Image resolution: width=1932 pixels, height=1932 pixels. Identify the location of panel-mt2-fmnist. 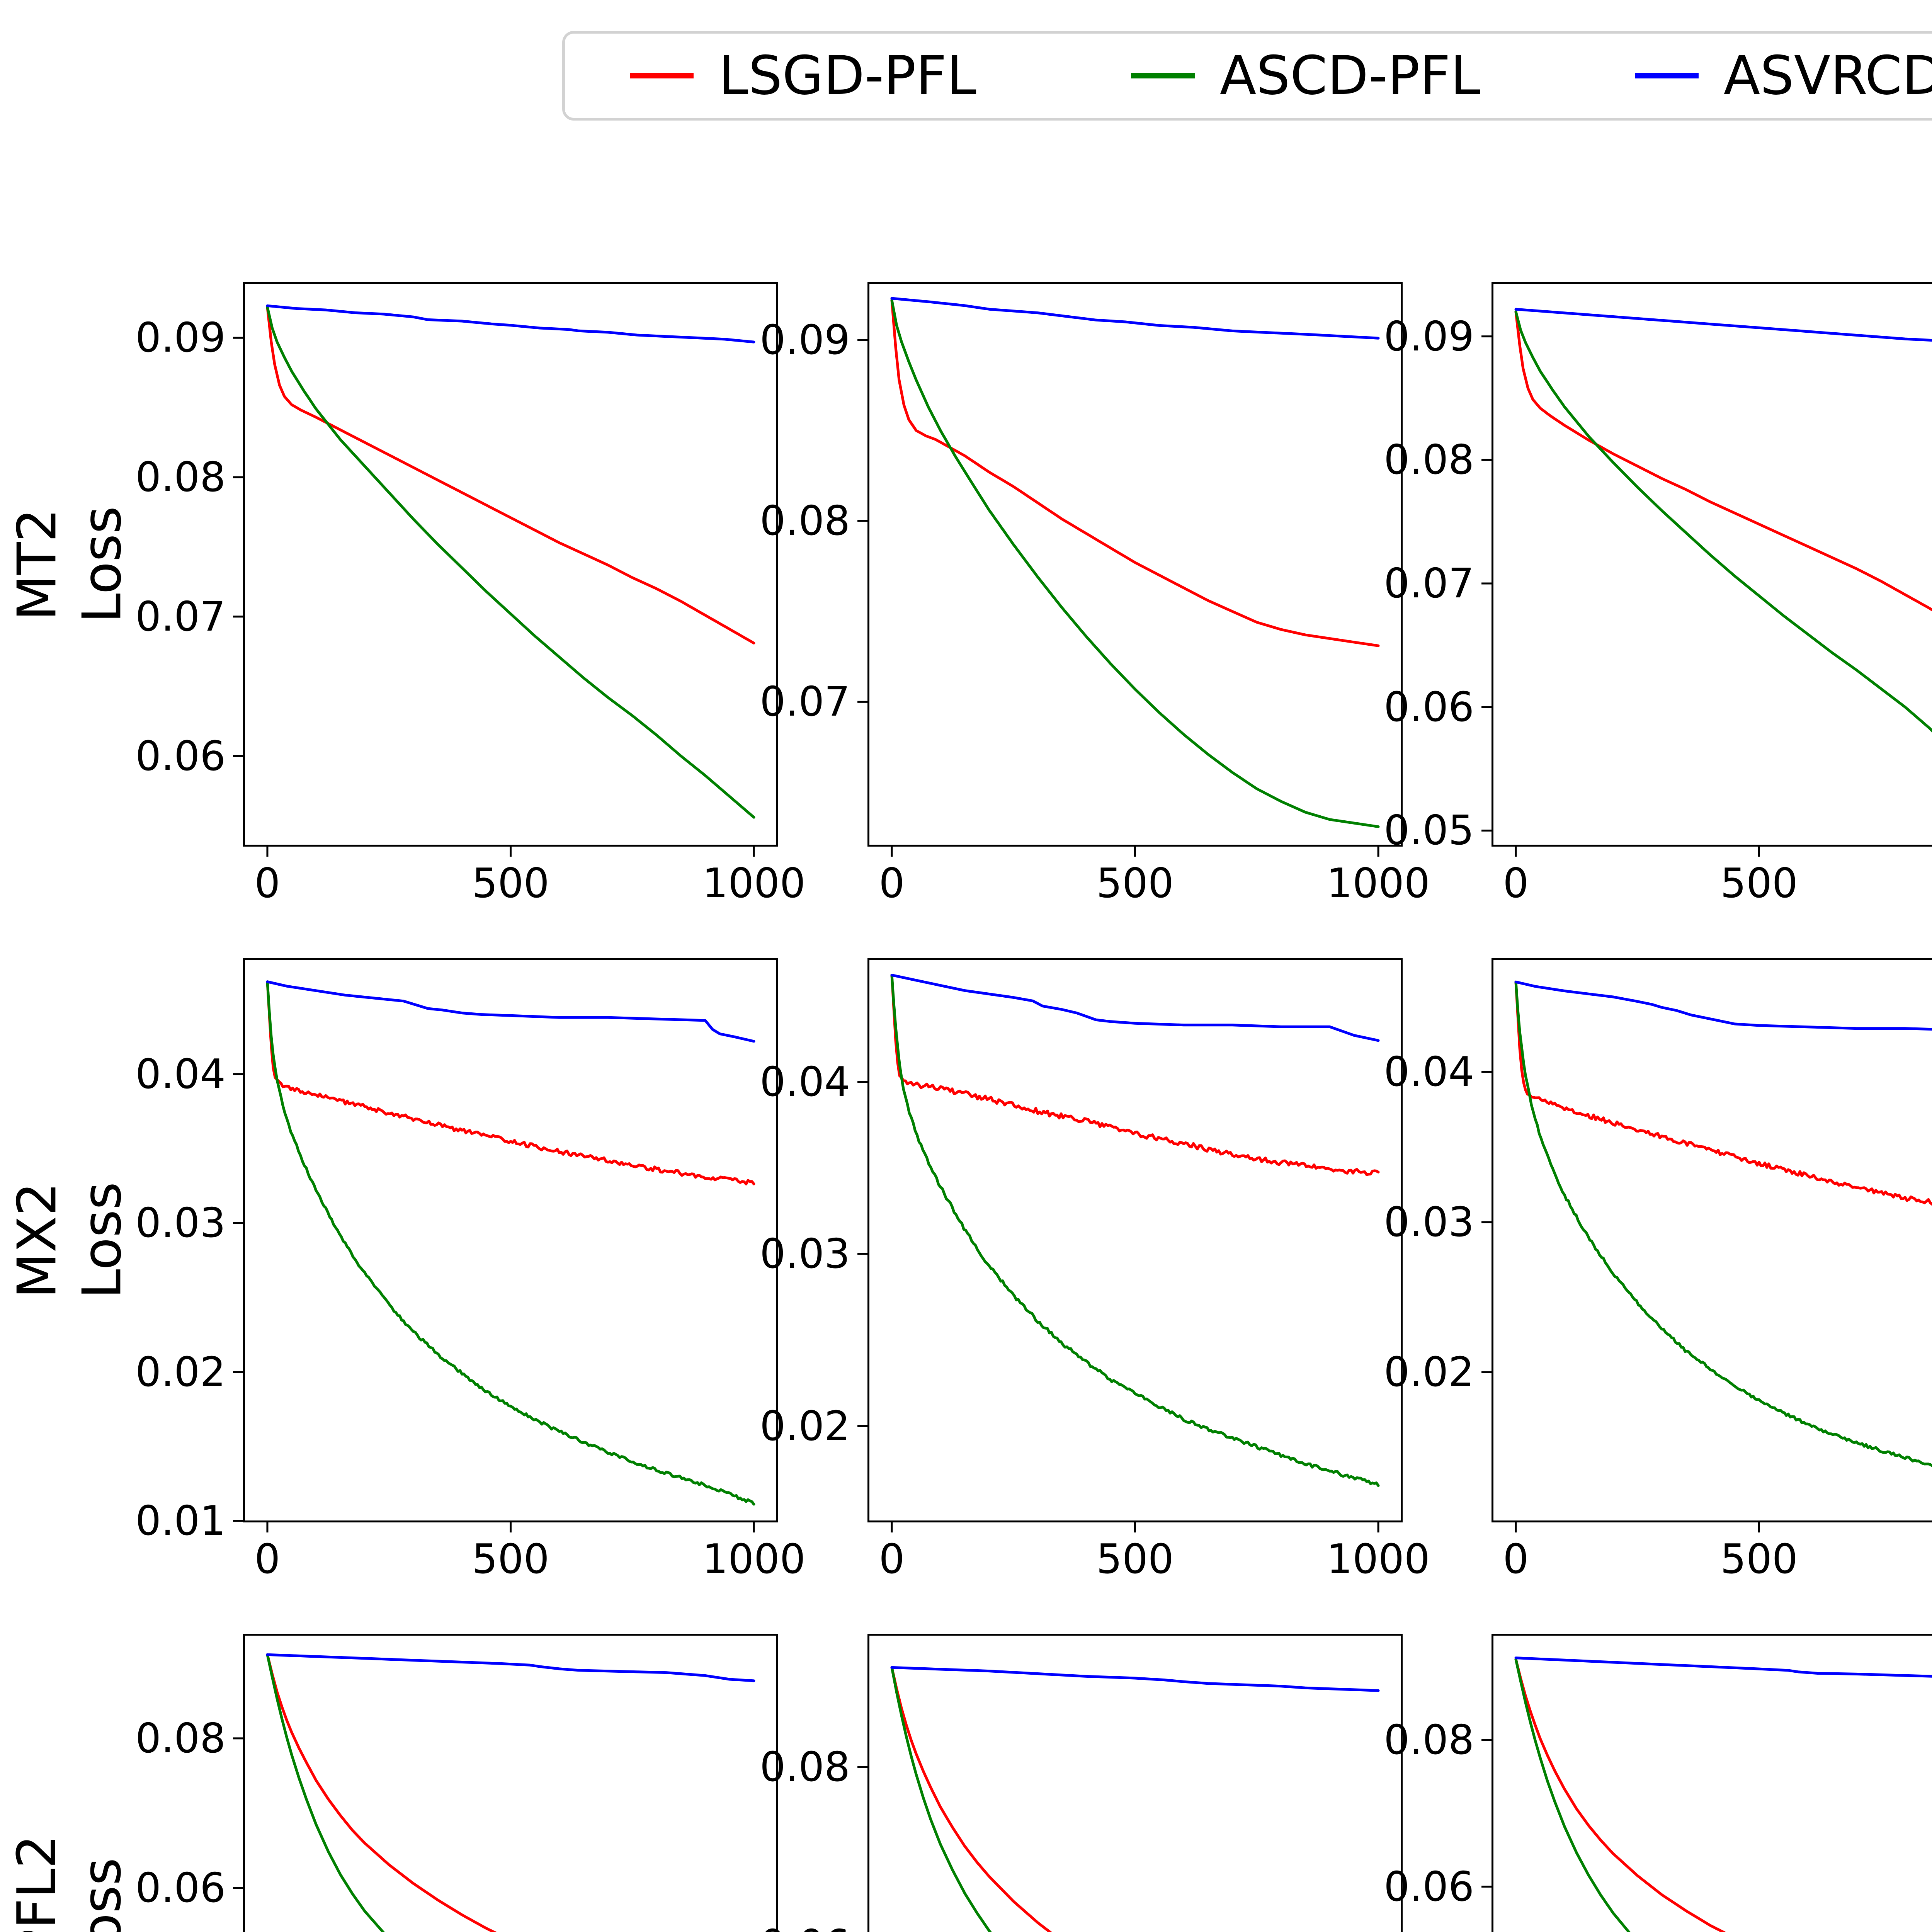
(1707, 570).